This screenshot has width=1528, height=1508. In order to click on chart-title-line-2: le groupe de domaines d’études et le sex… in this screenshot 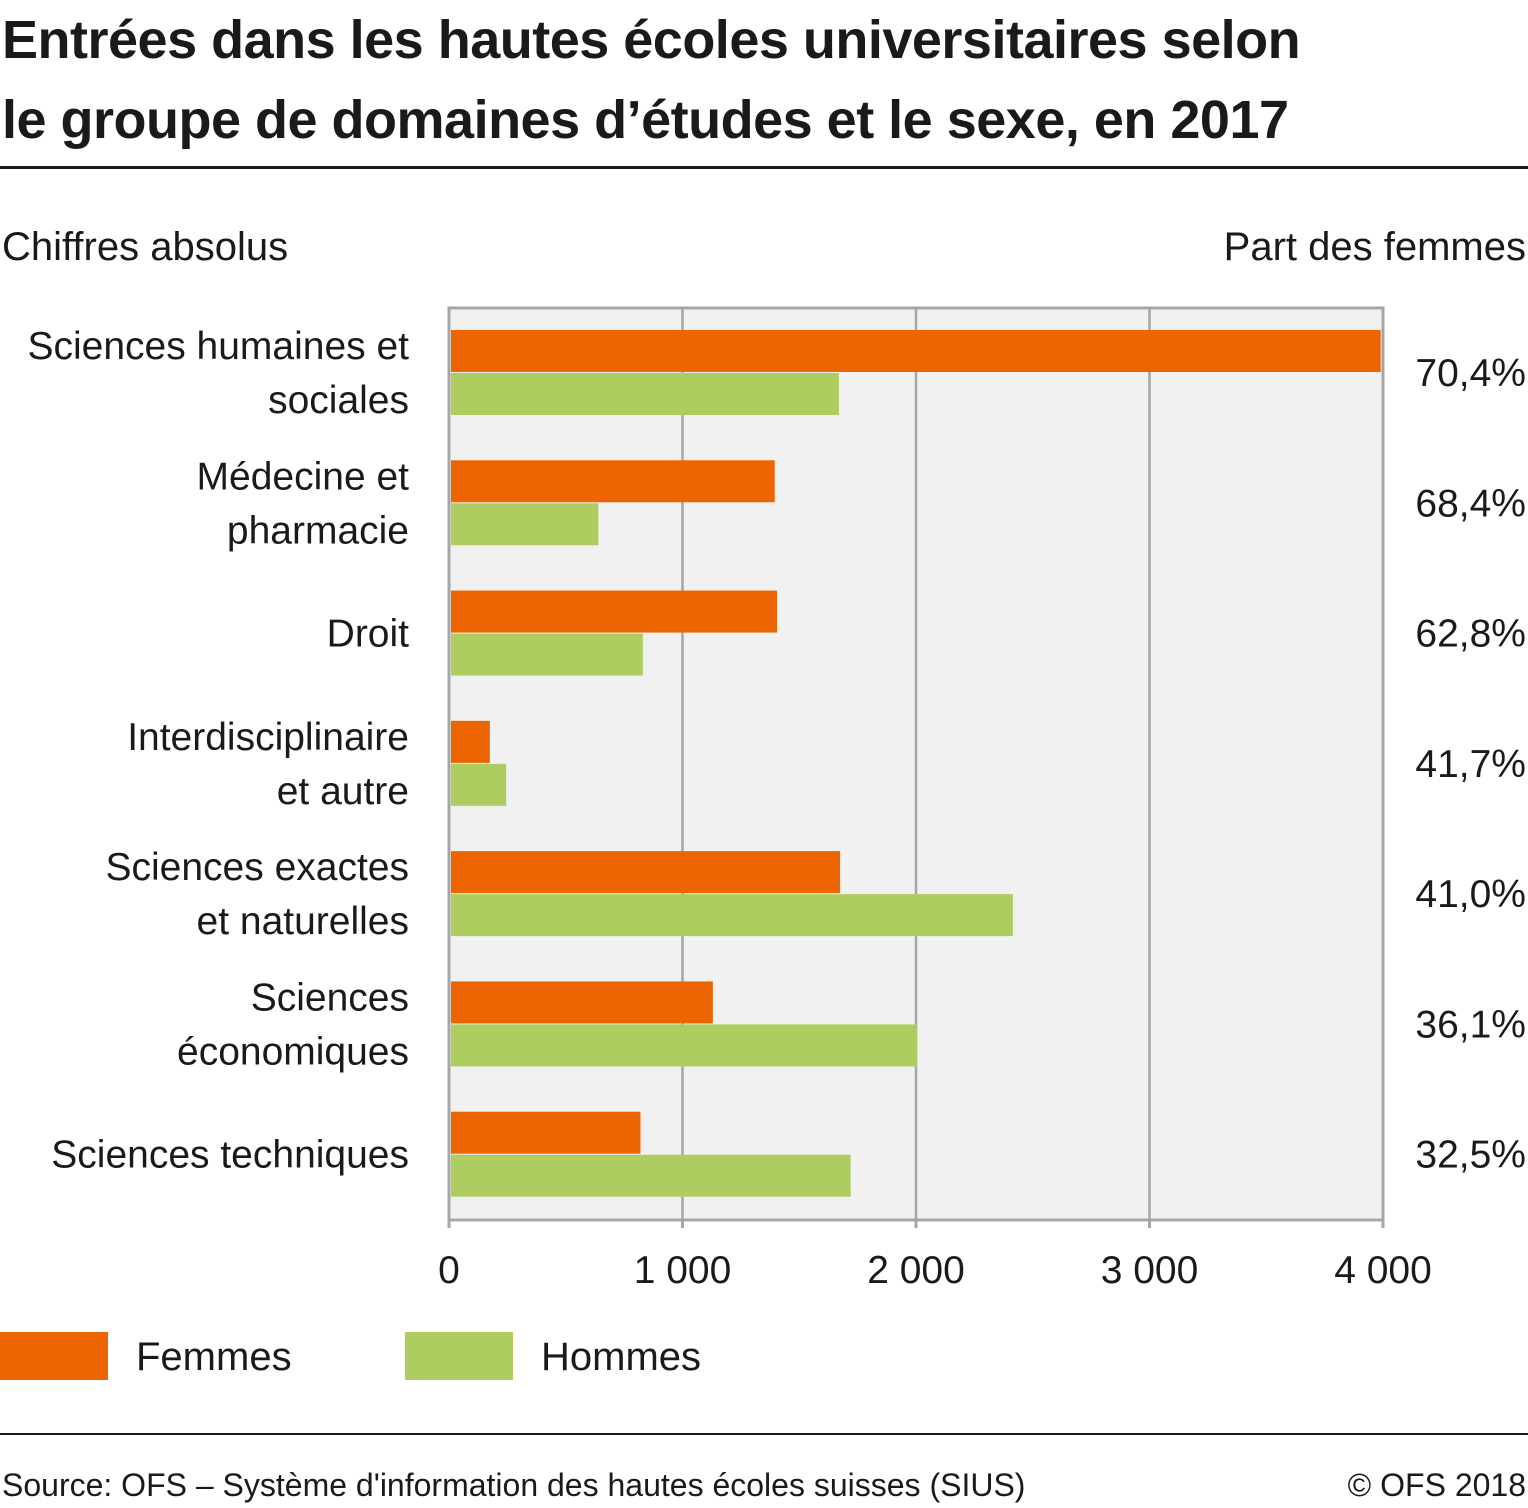, I will do `click(645, 120)`.